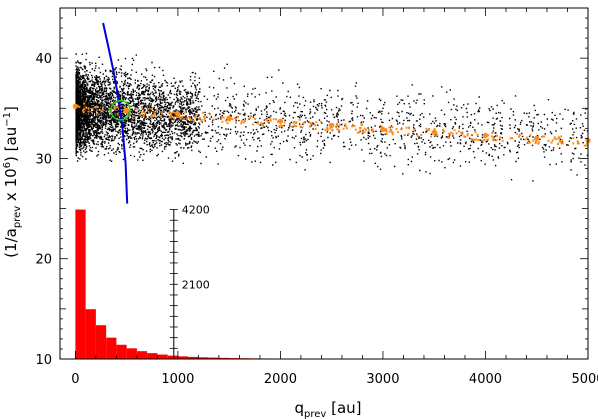 This screenshot has width=598, height=419. What do you see at coordinates (43, 59) in the screenshot?
I see `y-tick-label: 40` at bounding box center [43, 59].